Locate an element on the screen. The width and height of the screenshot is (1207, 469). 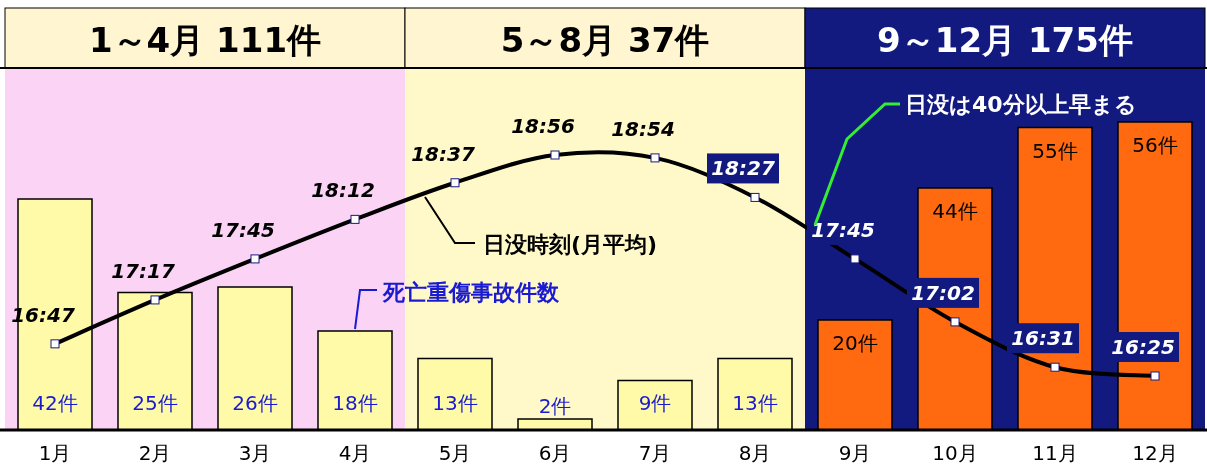
x-tick-label: 10月 is located at coordinates (955, 453).